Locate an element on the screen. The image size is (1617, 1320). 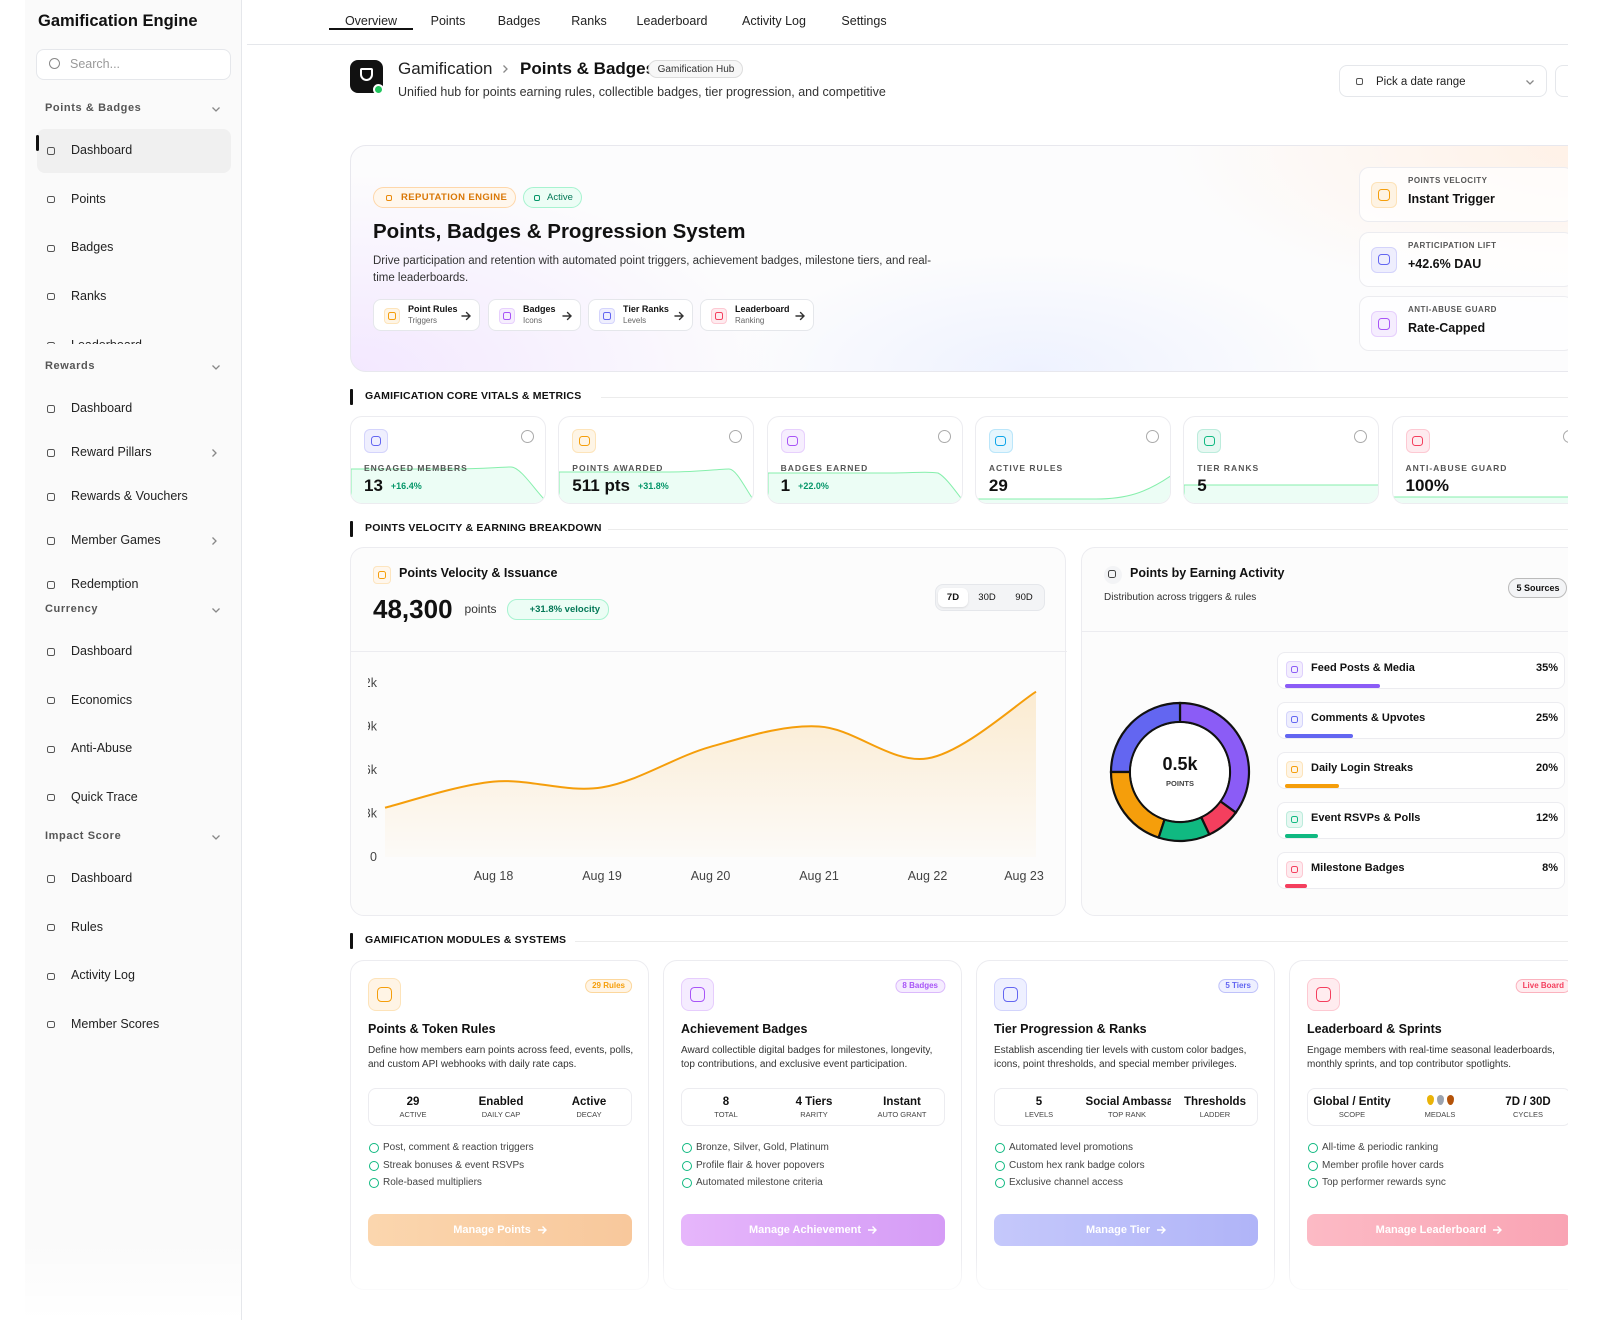
section-marker is located at coordinates (351, 397).